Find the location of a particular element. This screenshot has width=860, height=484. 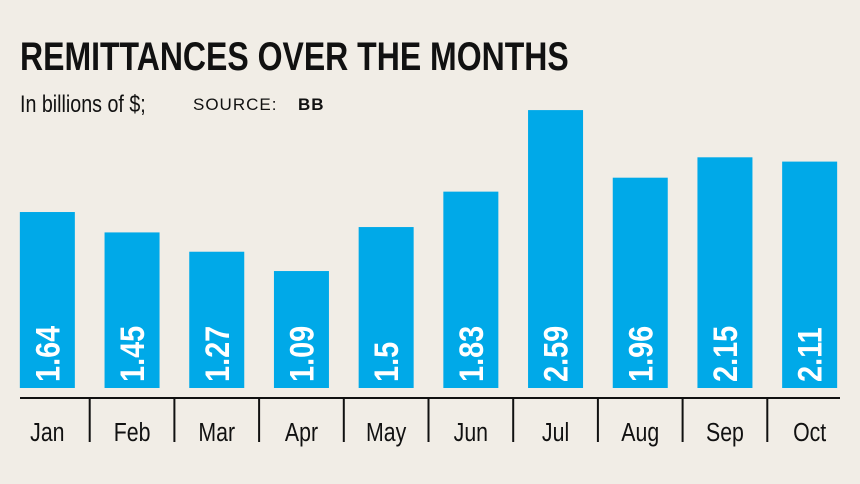

subtitle: In billions of $; is located at coordinates (83, 103).